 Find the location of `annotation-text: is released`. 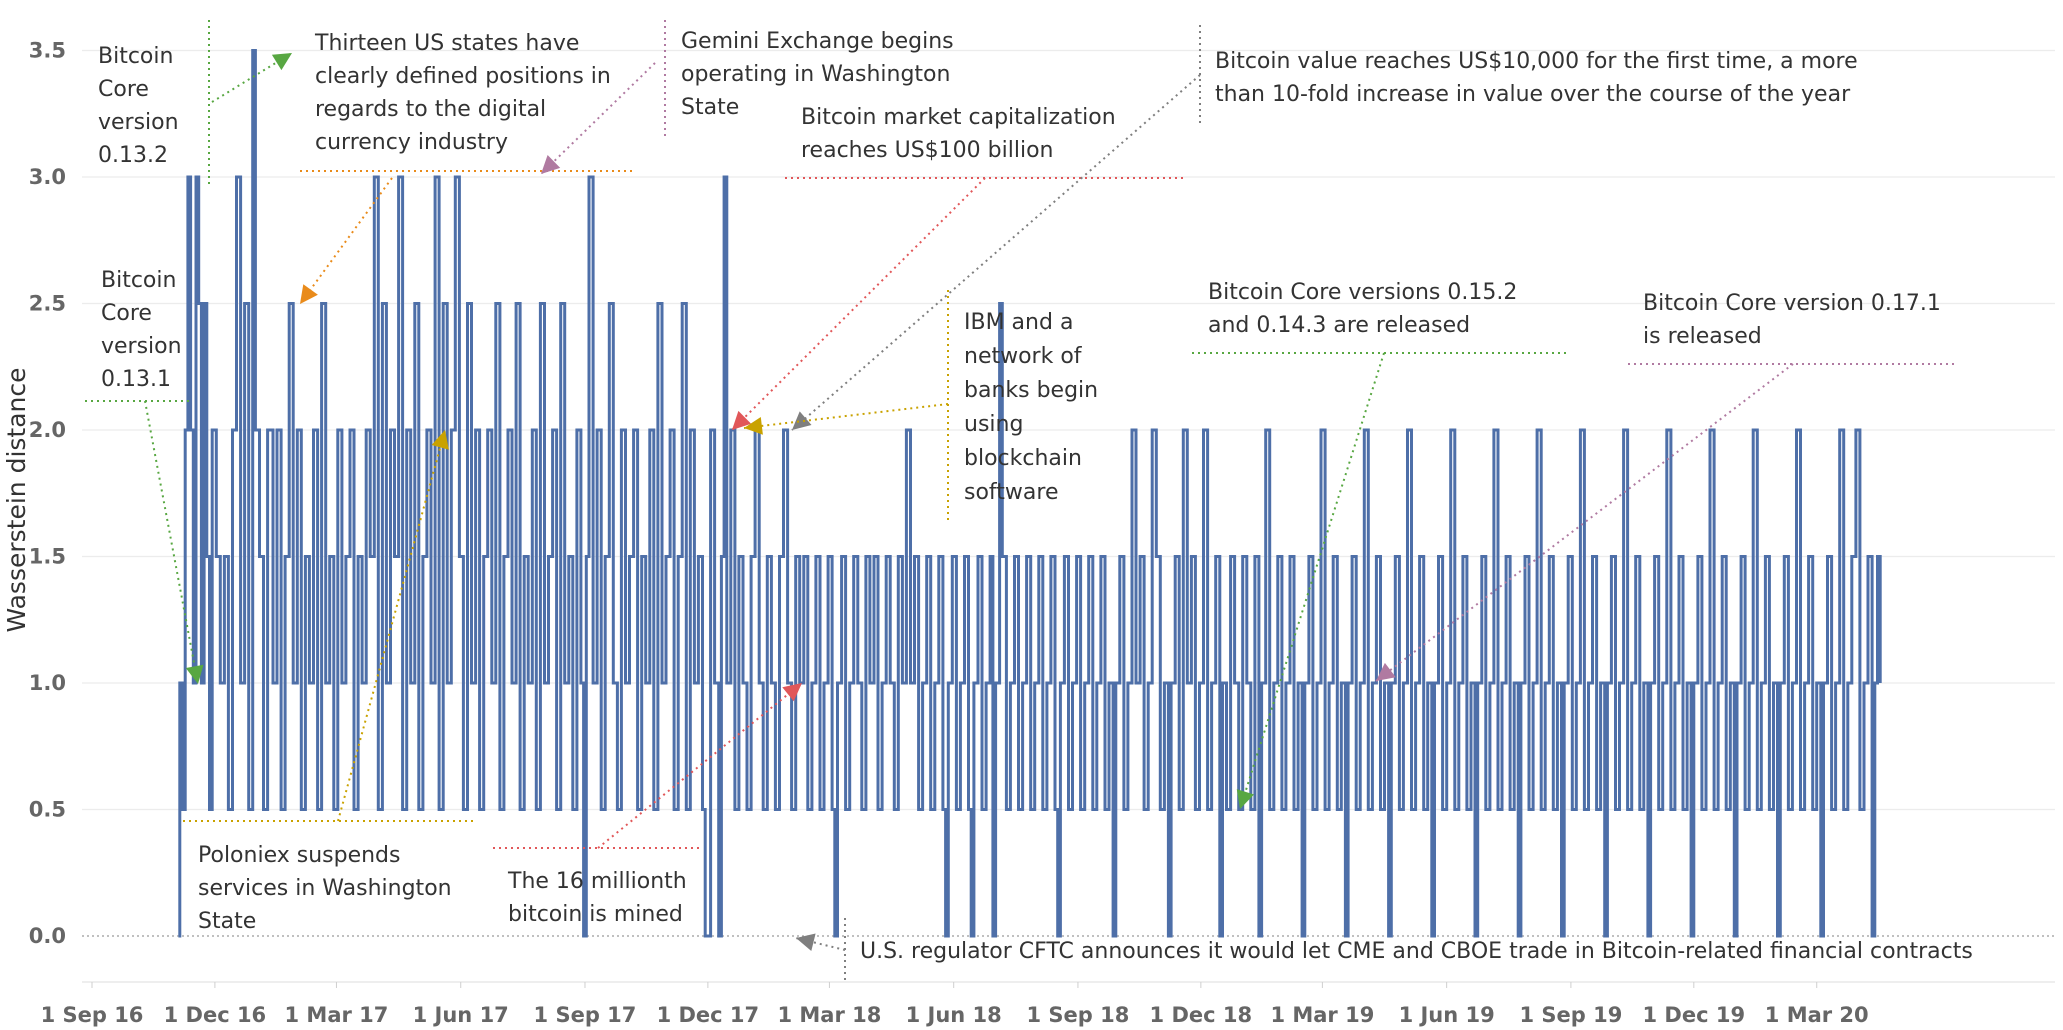

annotation-text: is released is located at coordinates (1702, 336).